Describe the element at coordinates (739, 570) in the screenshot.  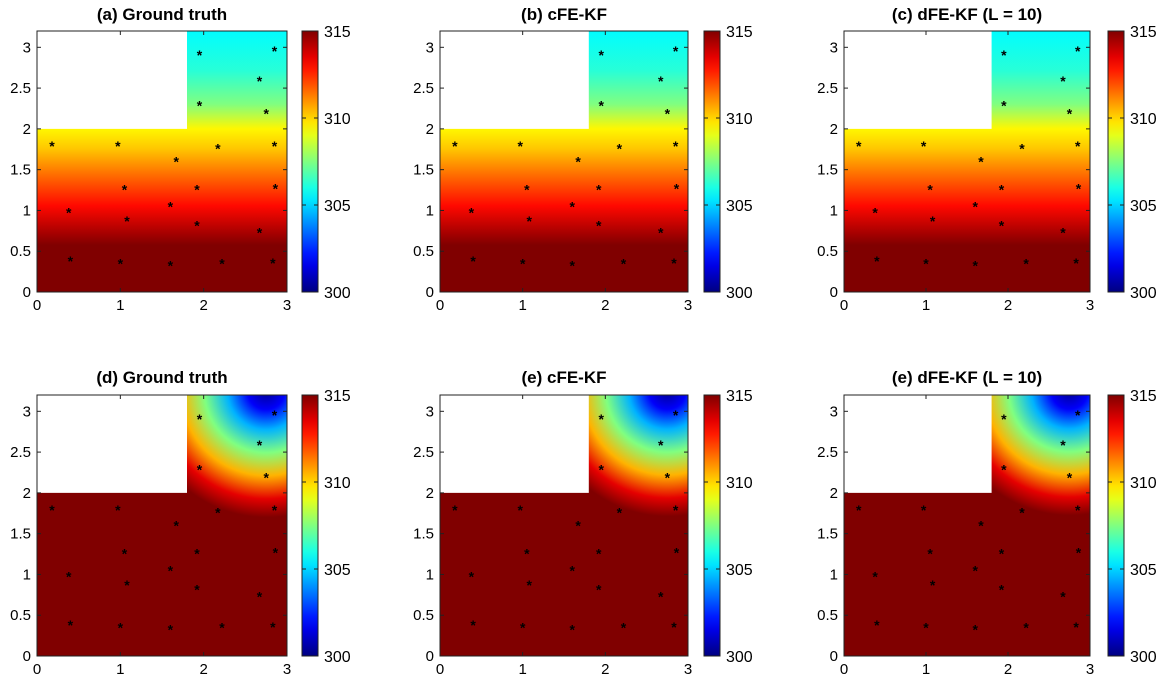
I see `colorbar-tick-label: 305` at that location.